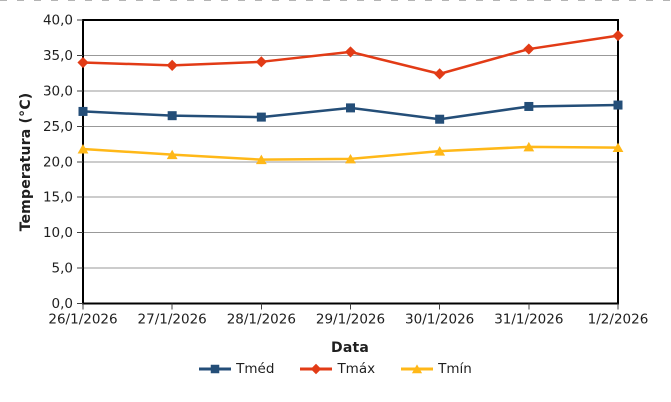  I want to click on x-tick-label: 26/1/2026, so click(82, 320).